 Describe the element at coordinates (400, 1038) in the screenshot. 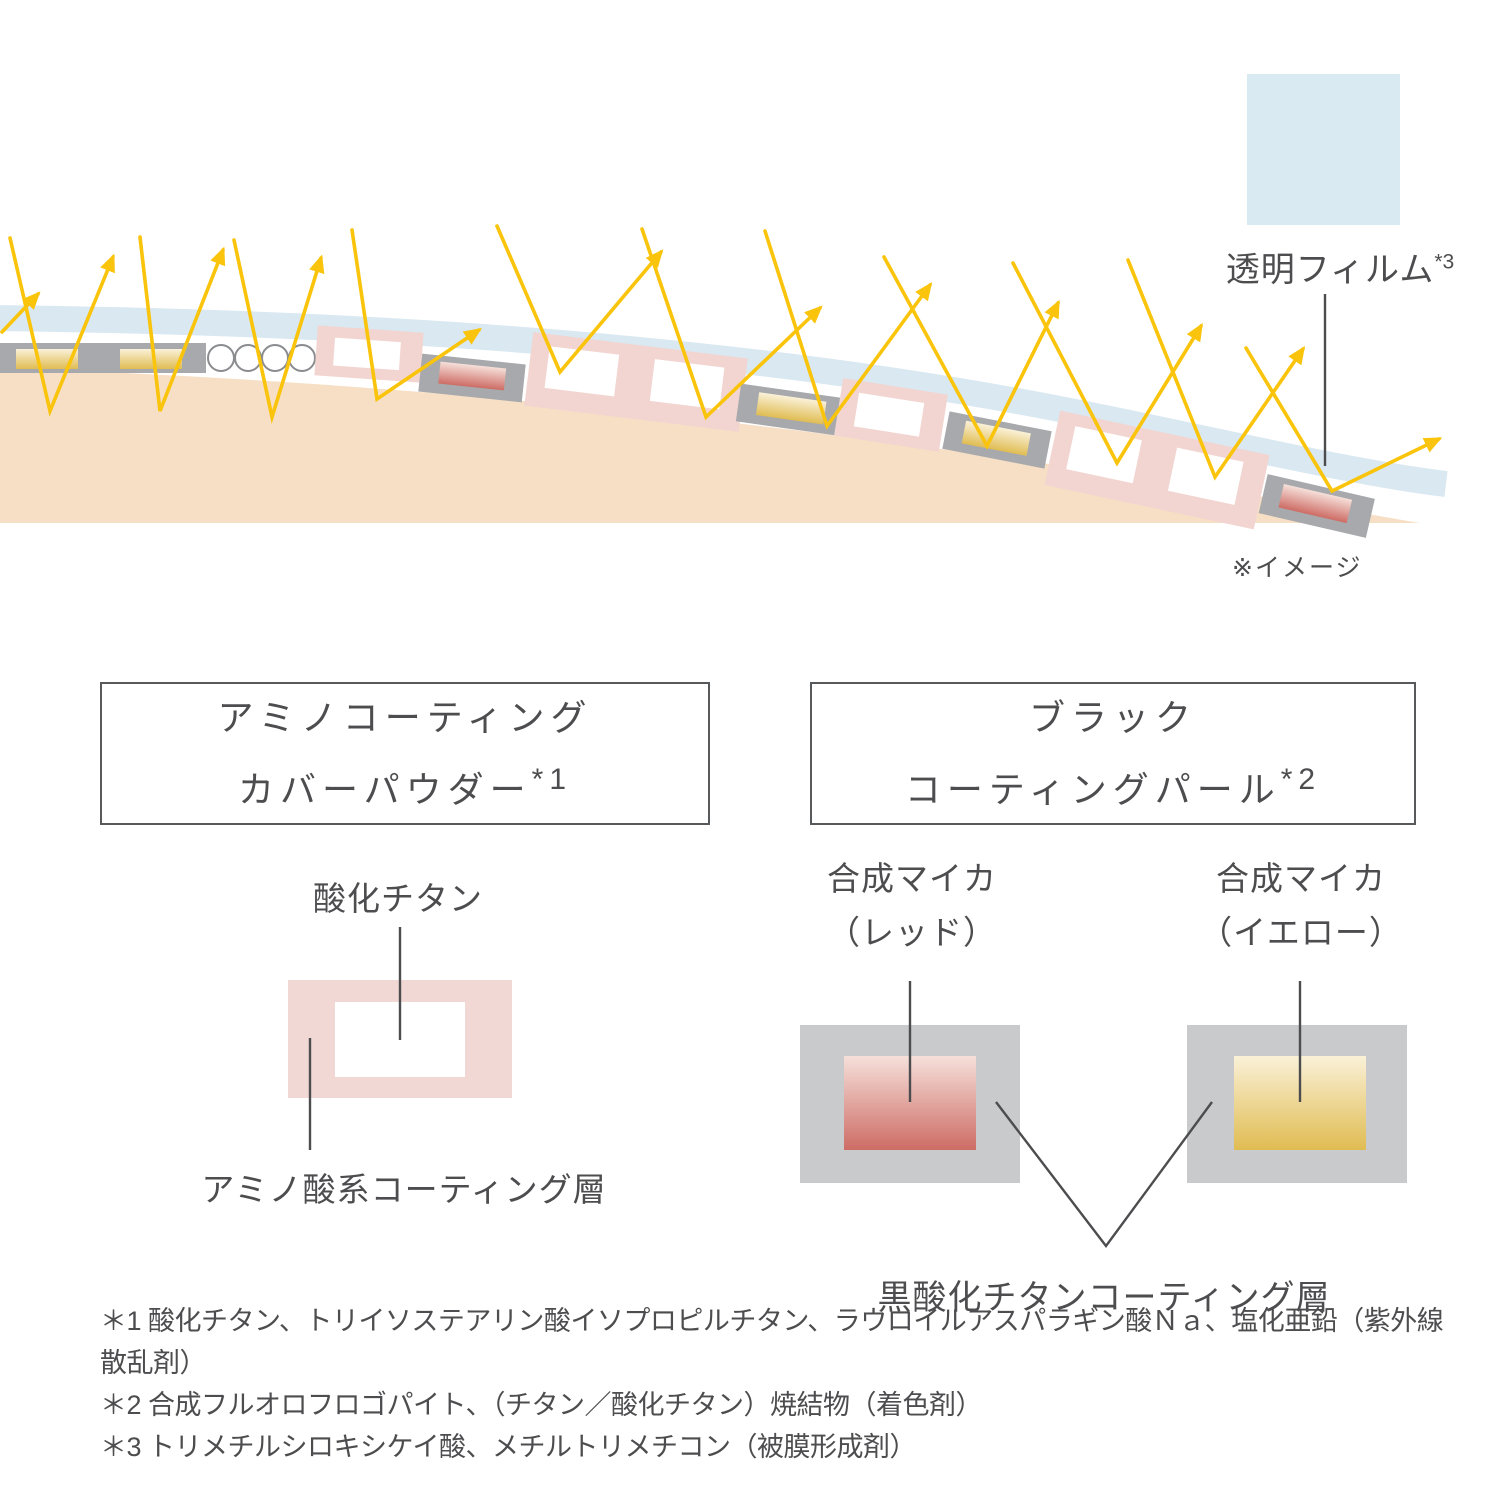

I see `powder-detail-figure` at that location.